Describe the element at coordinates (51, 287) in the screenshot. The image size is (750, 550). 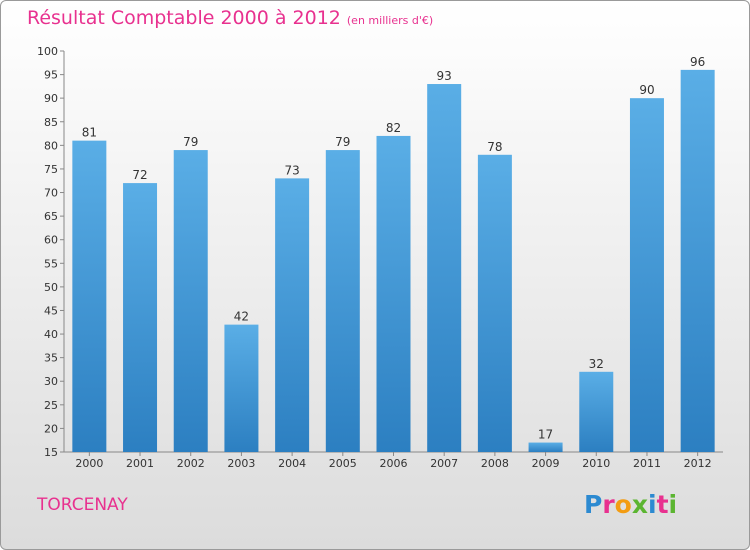
I see `y-tick-label: 50` at that location.